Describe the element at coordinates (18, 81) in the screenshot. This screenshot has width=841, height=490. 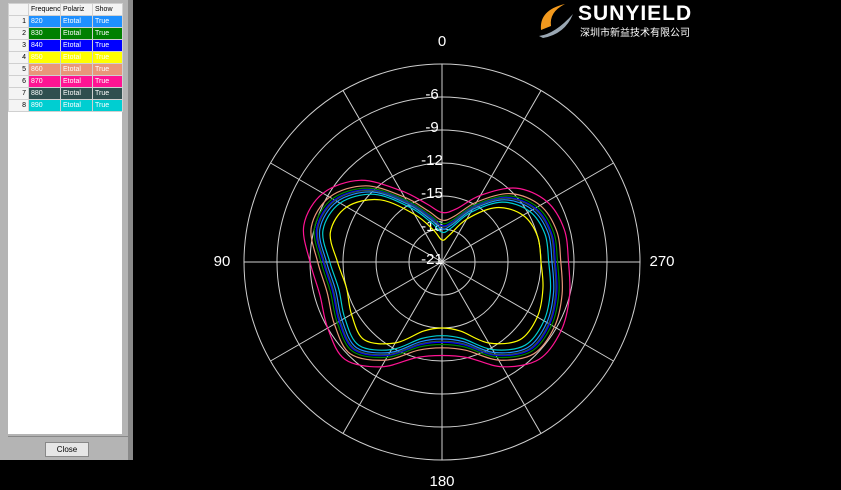
I see `row-number: 6` at that location.